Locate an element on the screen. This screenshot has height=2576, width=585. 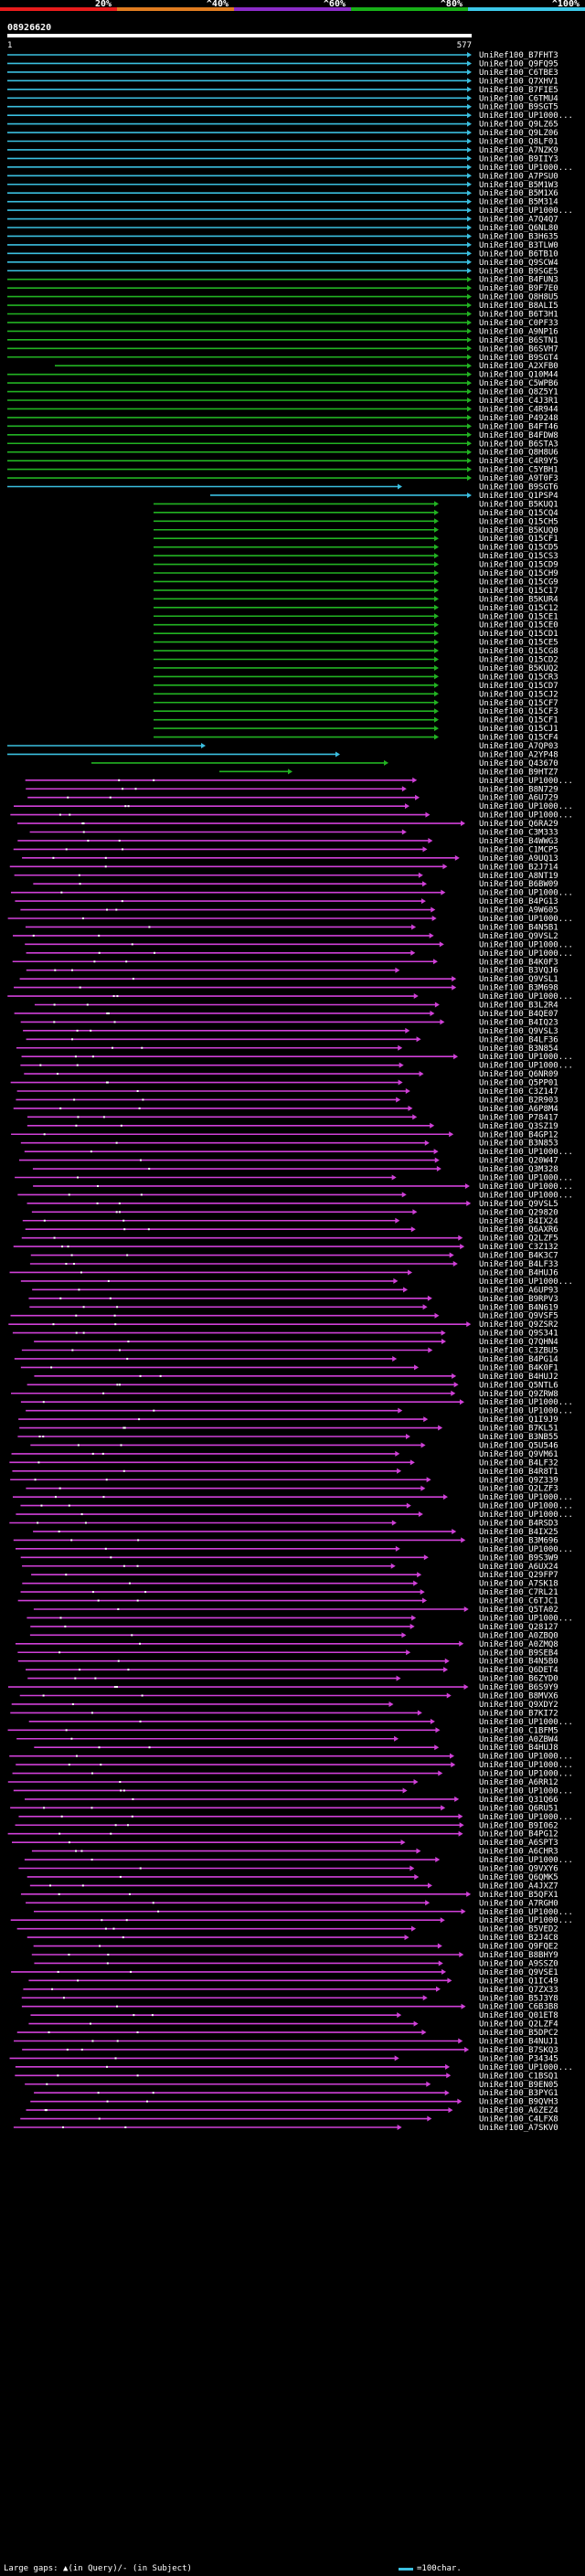
hit-row: UniRef100_Q9ZSR2 is located at coordinates (283, 1325).